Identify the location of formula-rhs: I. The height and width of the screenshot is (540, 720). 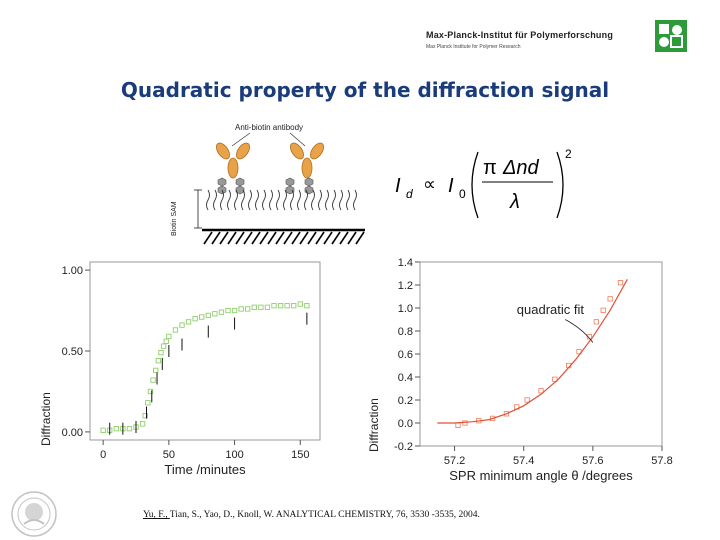
(451, 186).